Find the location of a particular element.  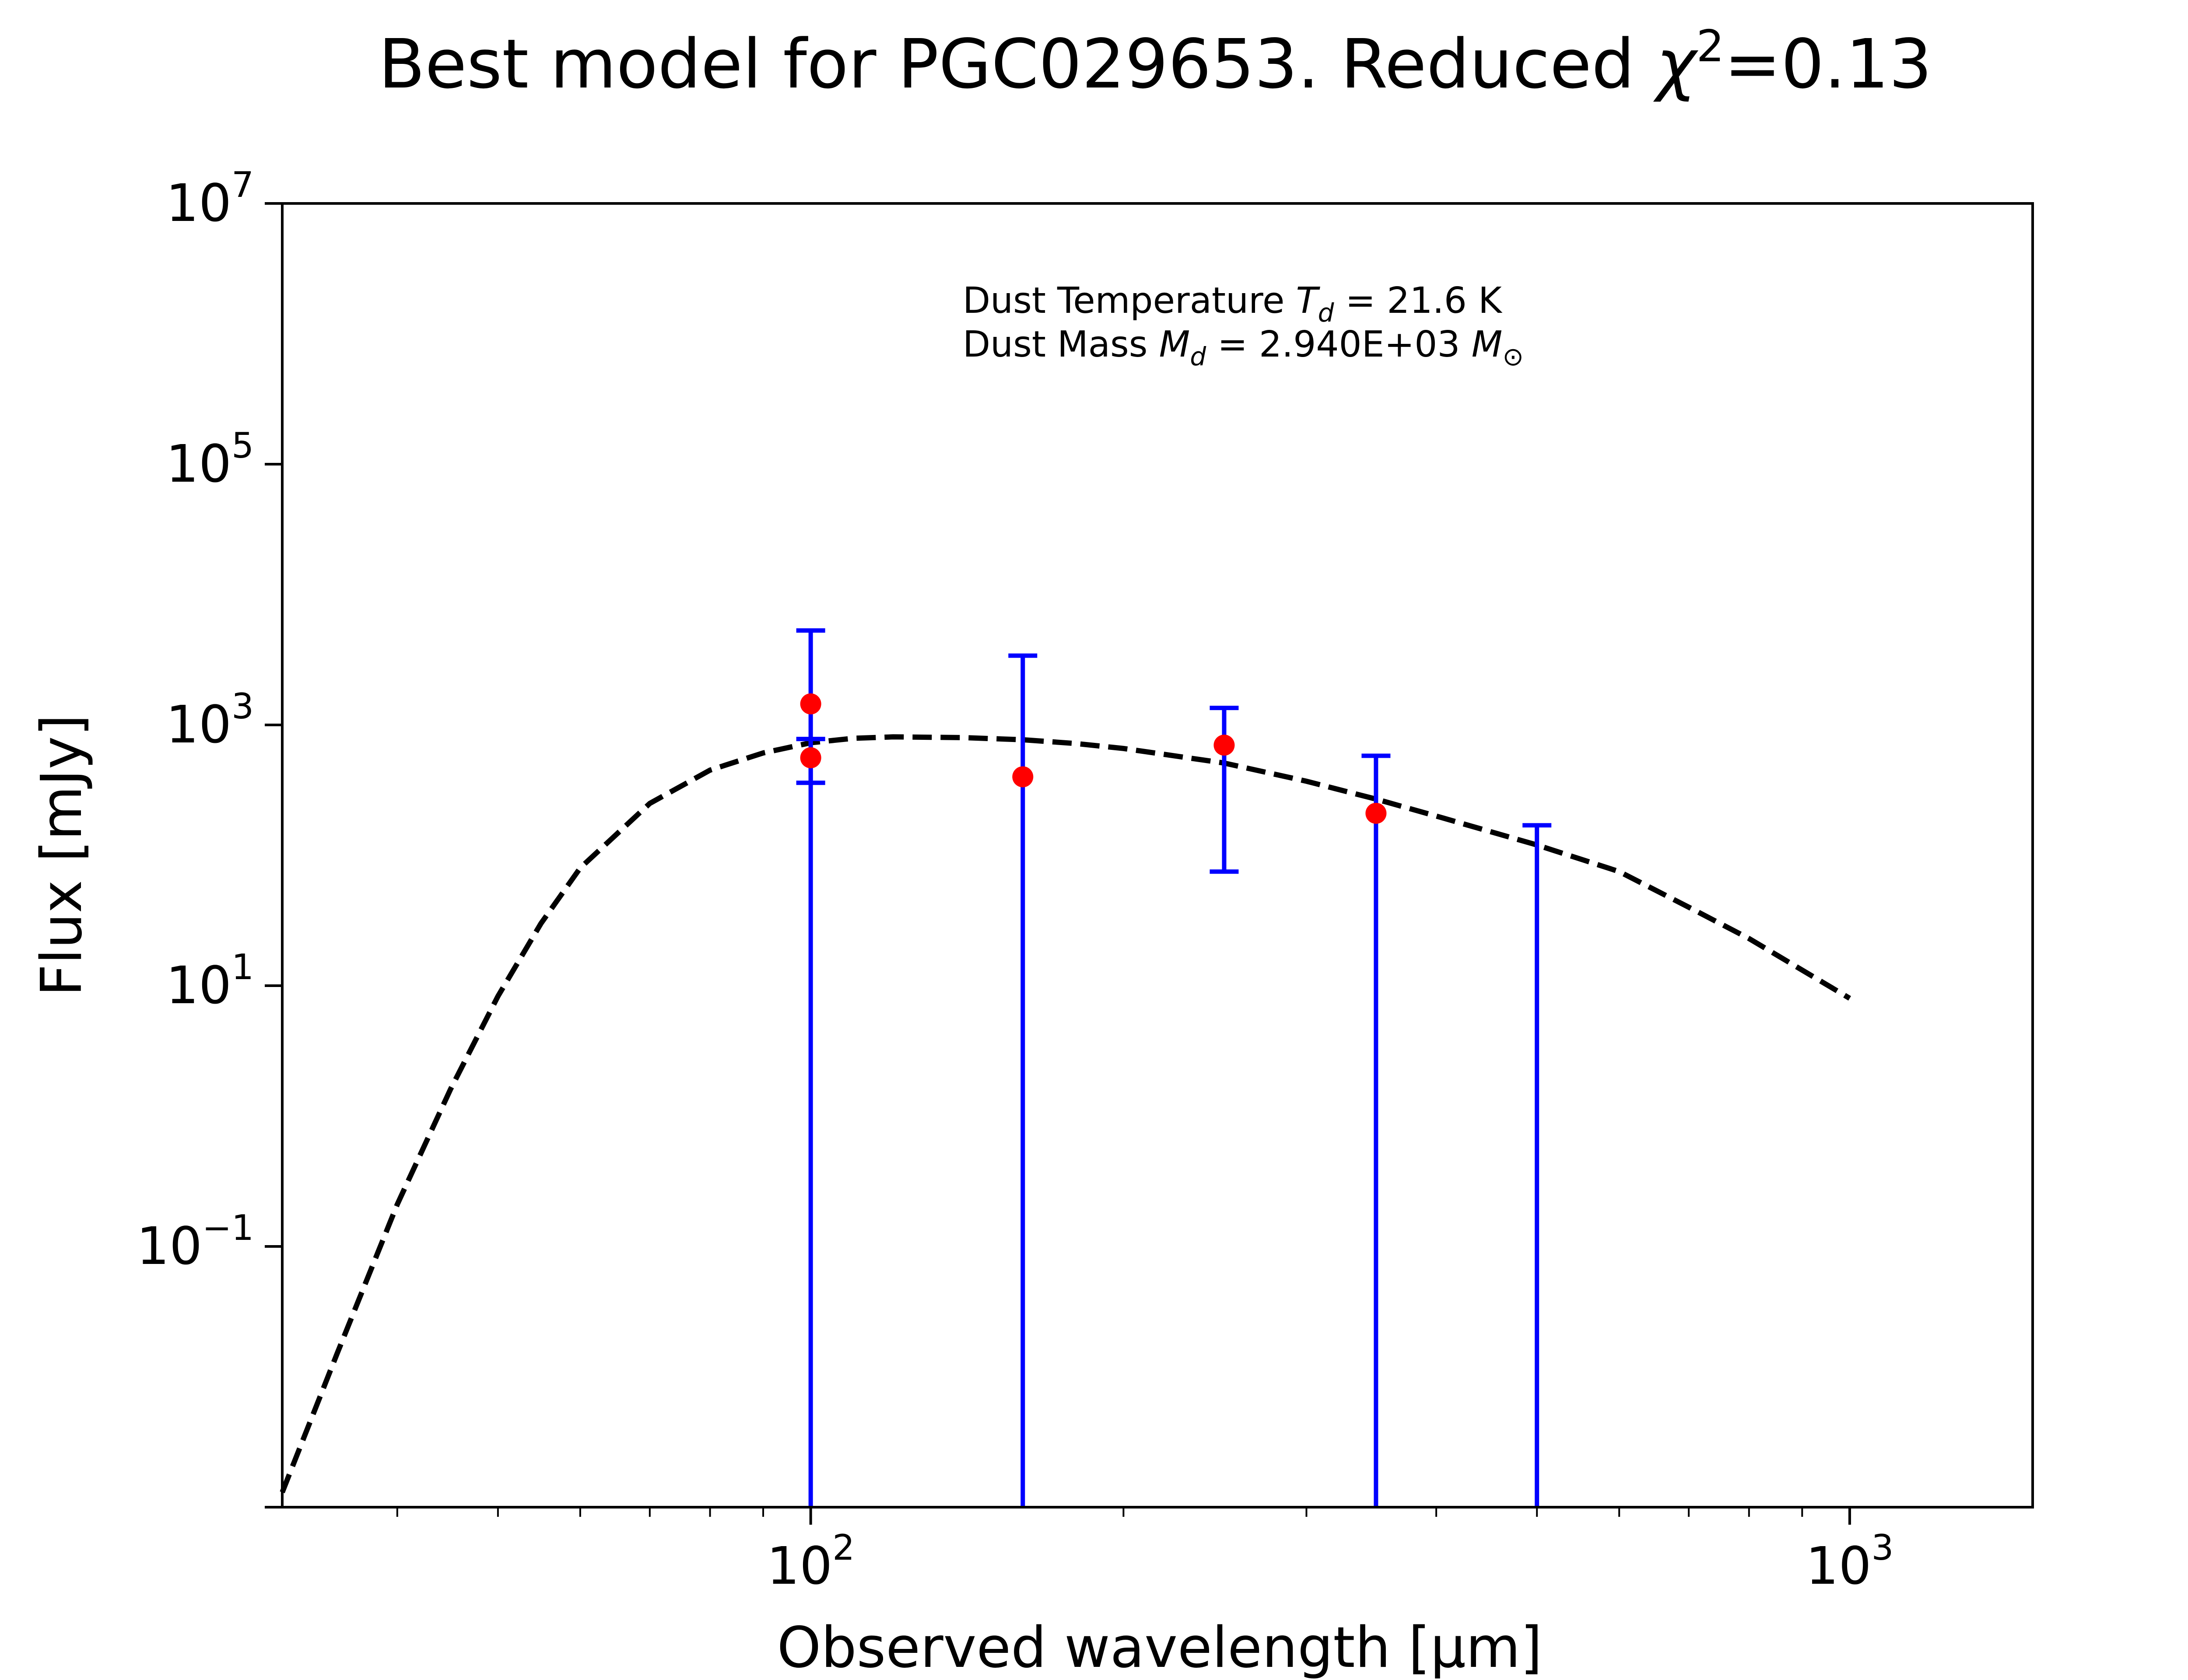

y-tick-exponent: 7 is located at coordinates (242, 184).